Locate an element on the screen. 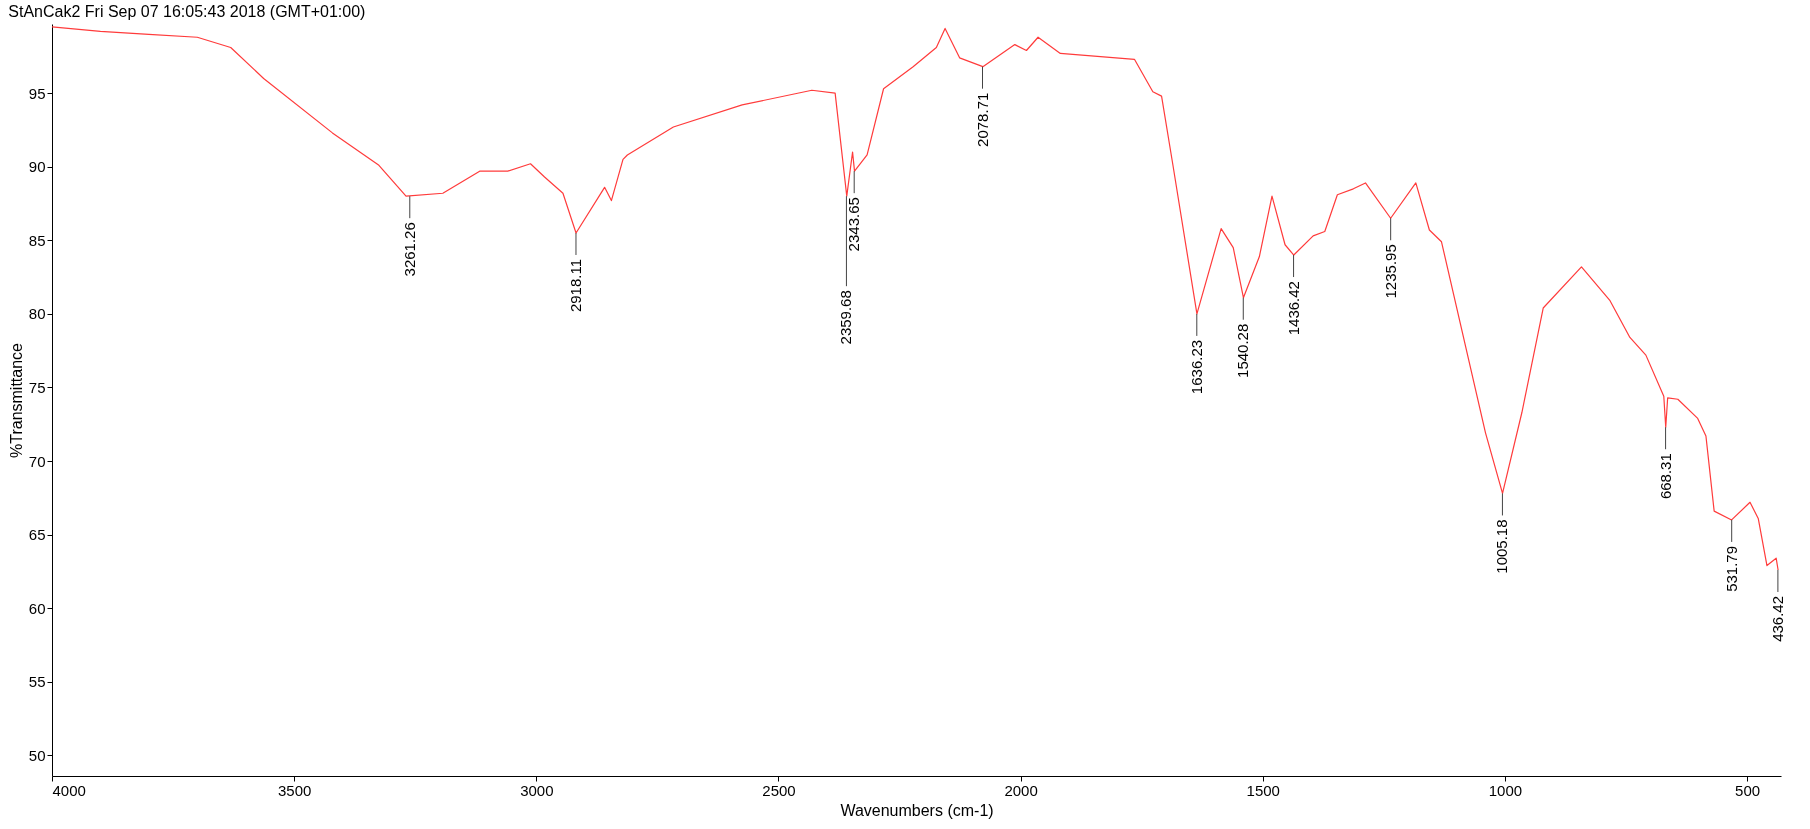 The image size is (1810, 829). annotation: 668.31 is located at coordinates (1665, 476).